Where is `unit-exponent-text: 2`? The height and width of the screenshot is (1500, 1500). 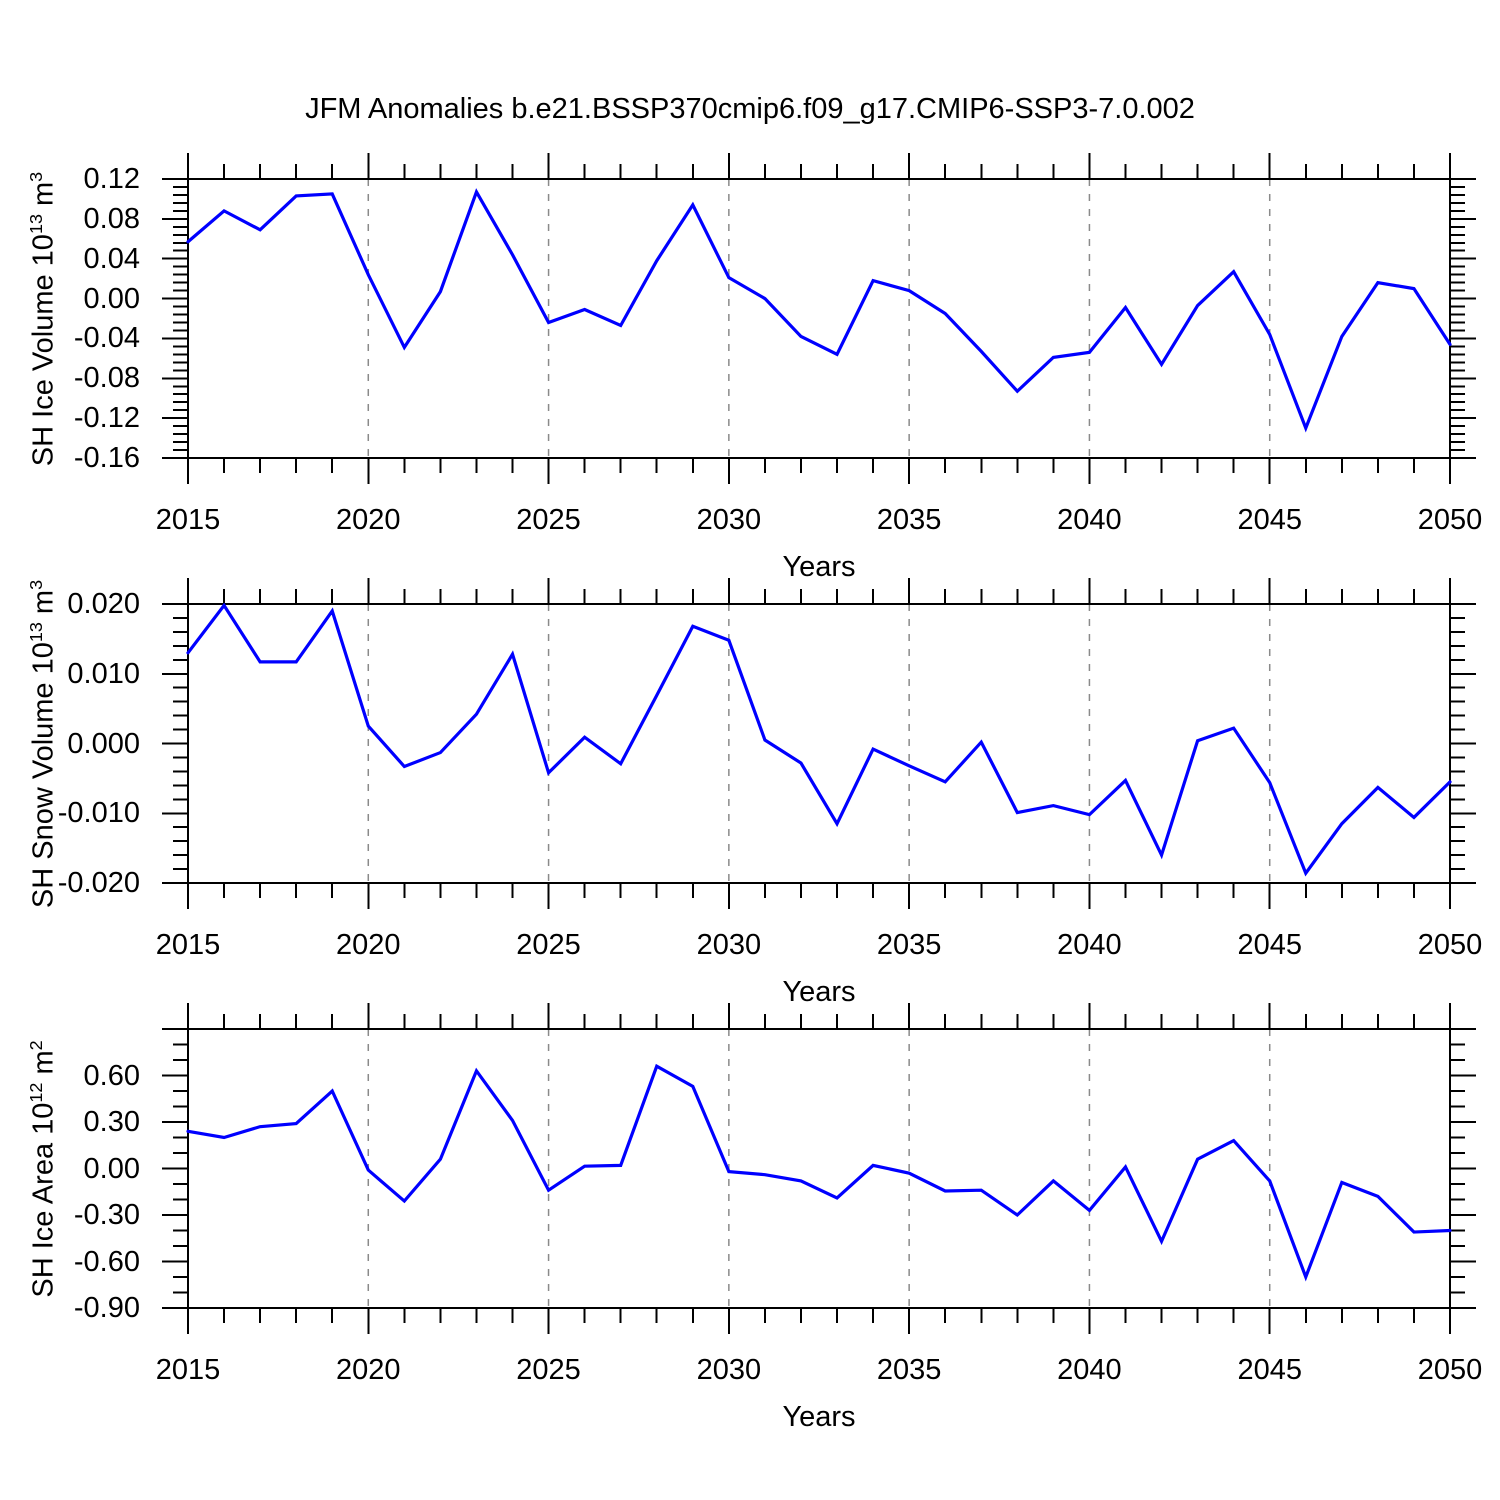
unit-exponent-text: 2 is located at coordinates (36, 1044).